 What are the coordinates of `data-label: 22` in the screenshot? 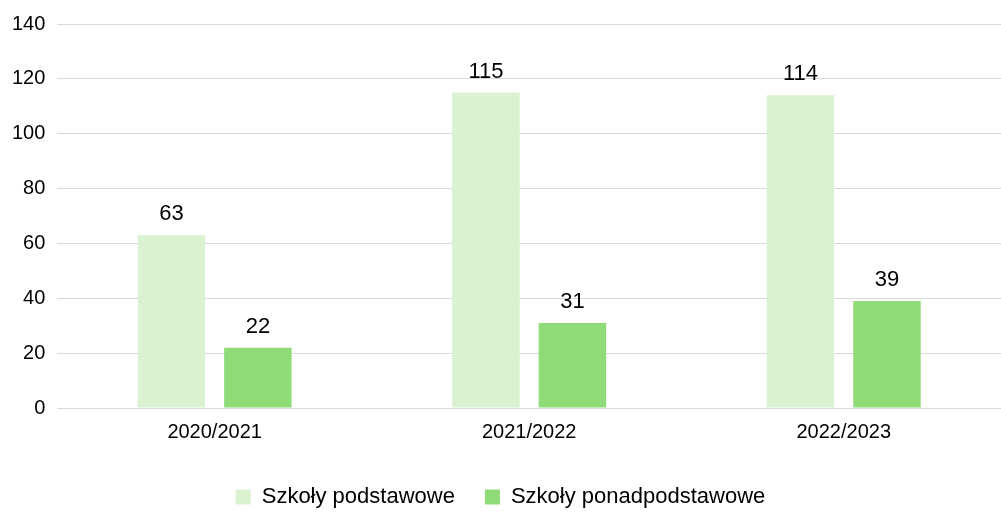 It's located at (258, 325).